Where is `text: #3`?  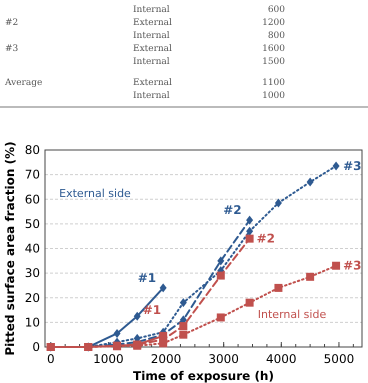
text: #3 is located at coordinates (12, 49).